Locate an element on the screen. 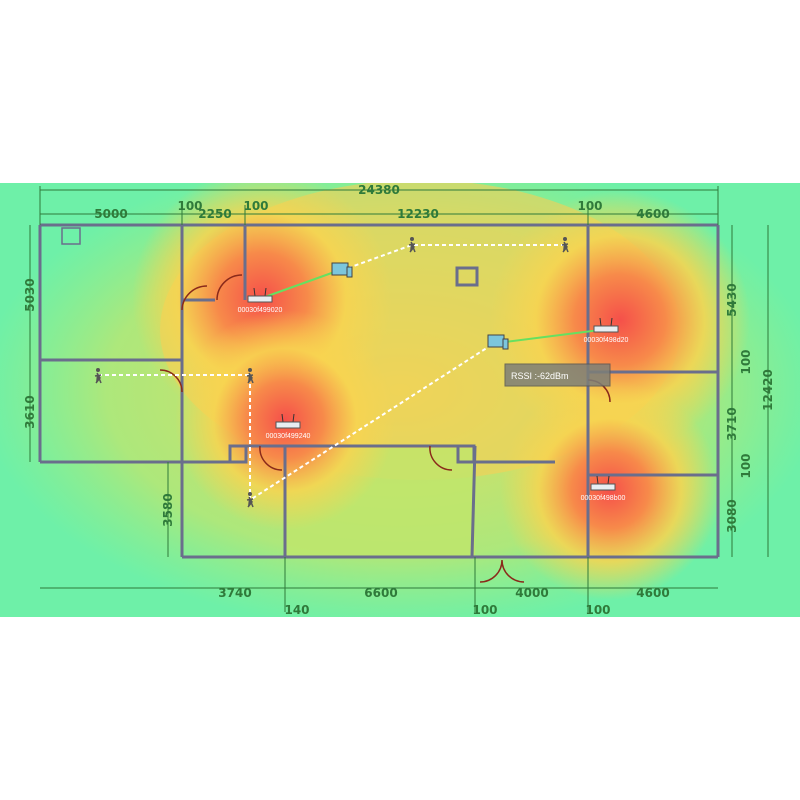 The image size is (800, 800). rssi-value: -62dBm is located at coordinates (553, 376).